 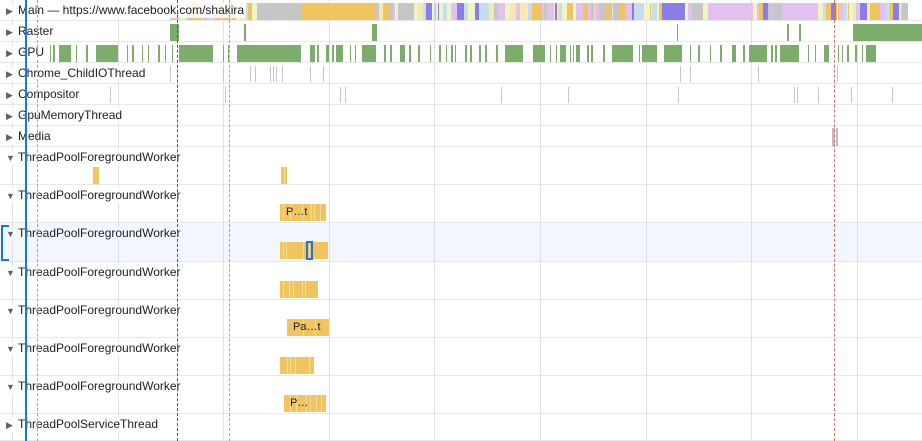 I want to click on worker-task, so click(x=96, y=175).